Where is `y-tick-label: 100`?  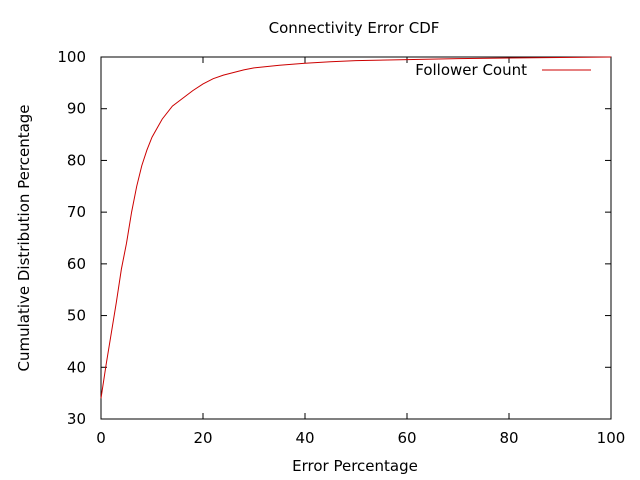 y-tick-label: 100 is located at coordinates (71, 57).